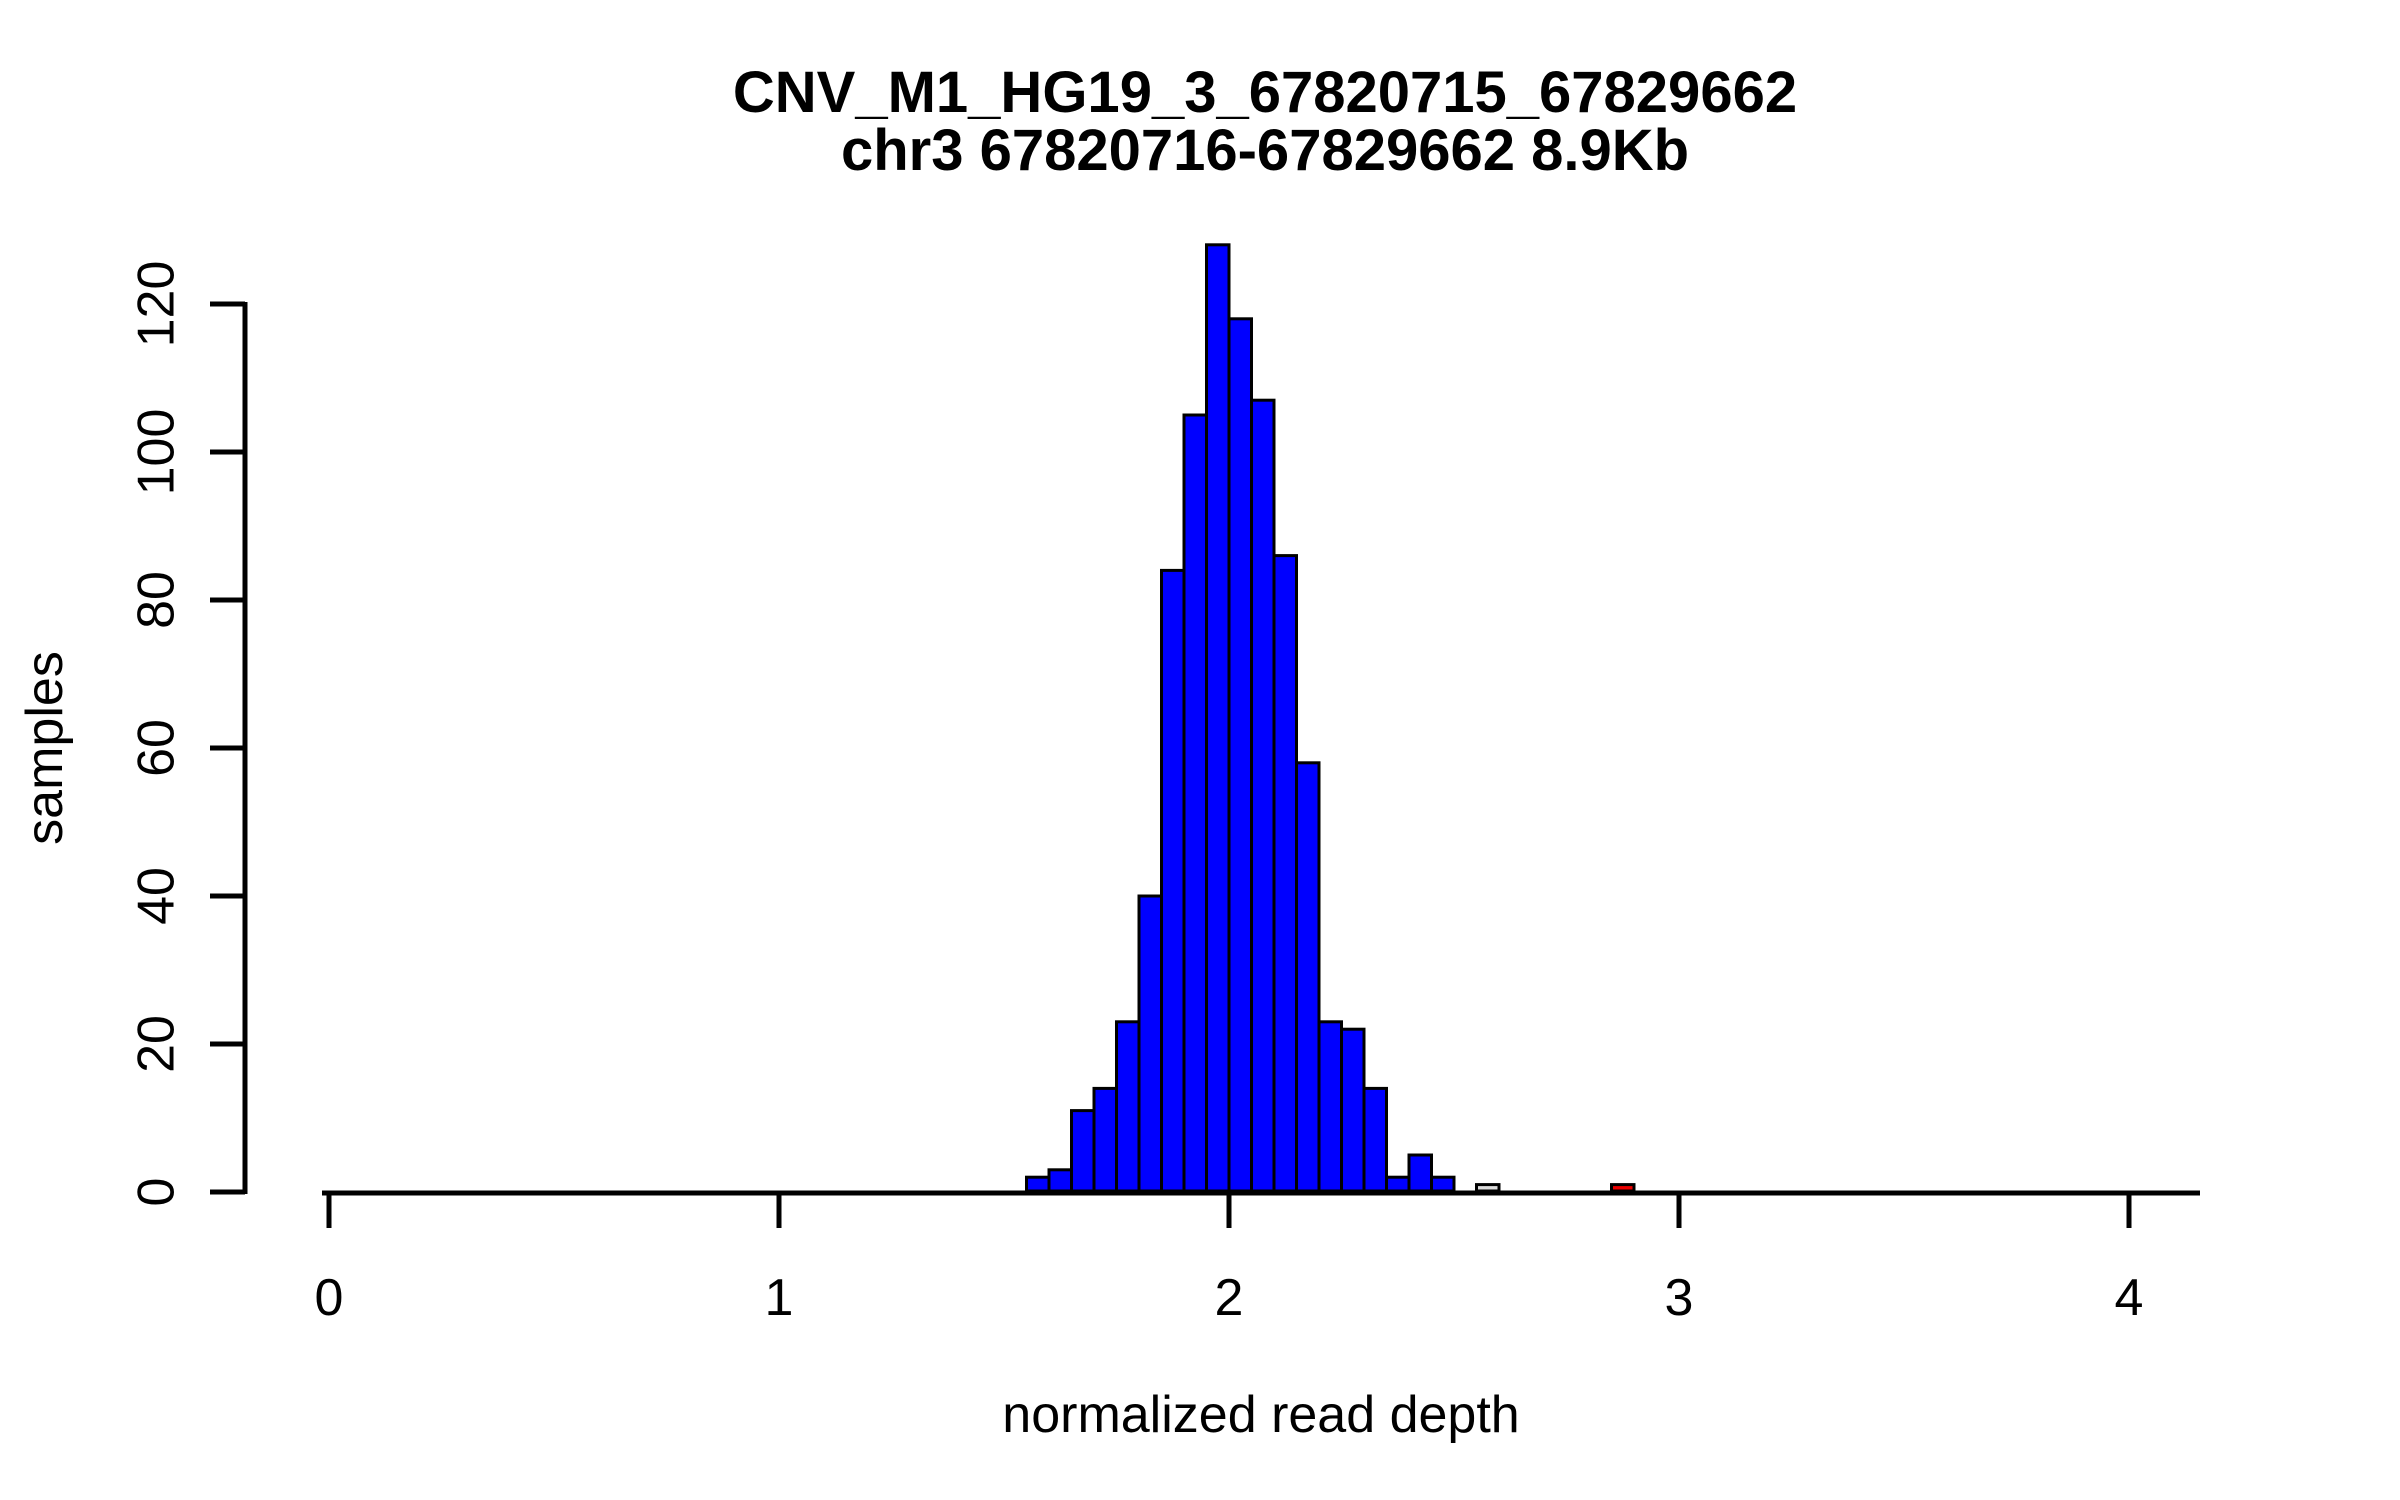 This screenshot has height=1500, width=2400. I want to click on y-tick-label: 20, so click(157, 1044).